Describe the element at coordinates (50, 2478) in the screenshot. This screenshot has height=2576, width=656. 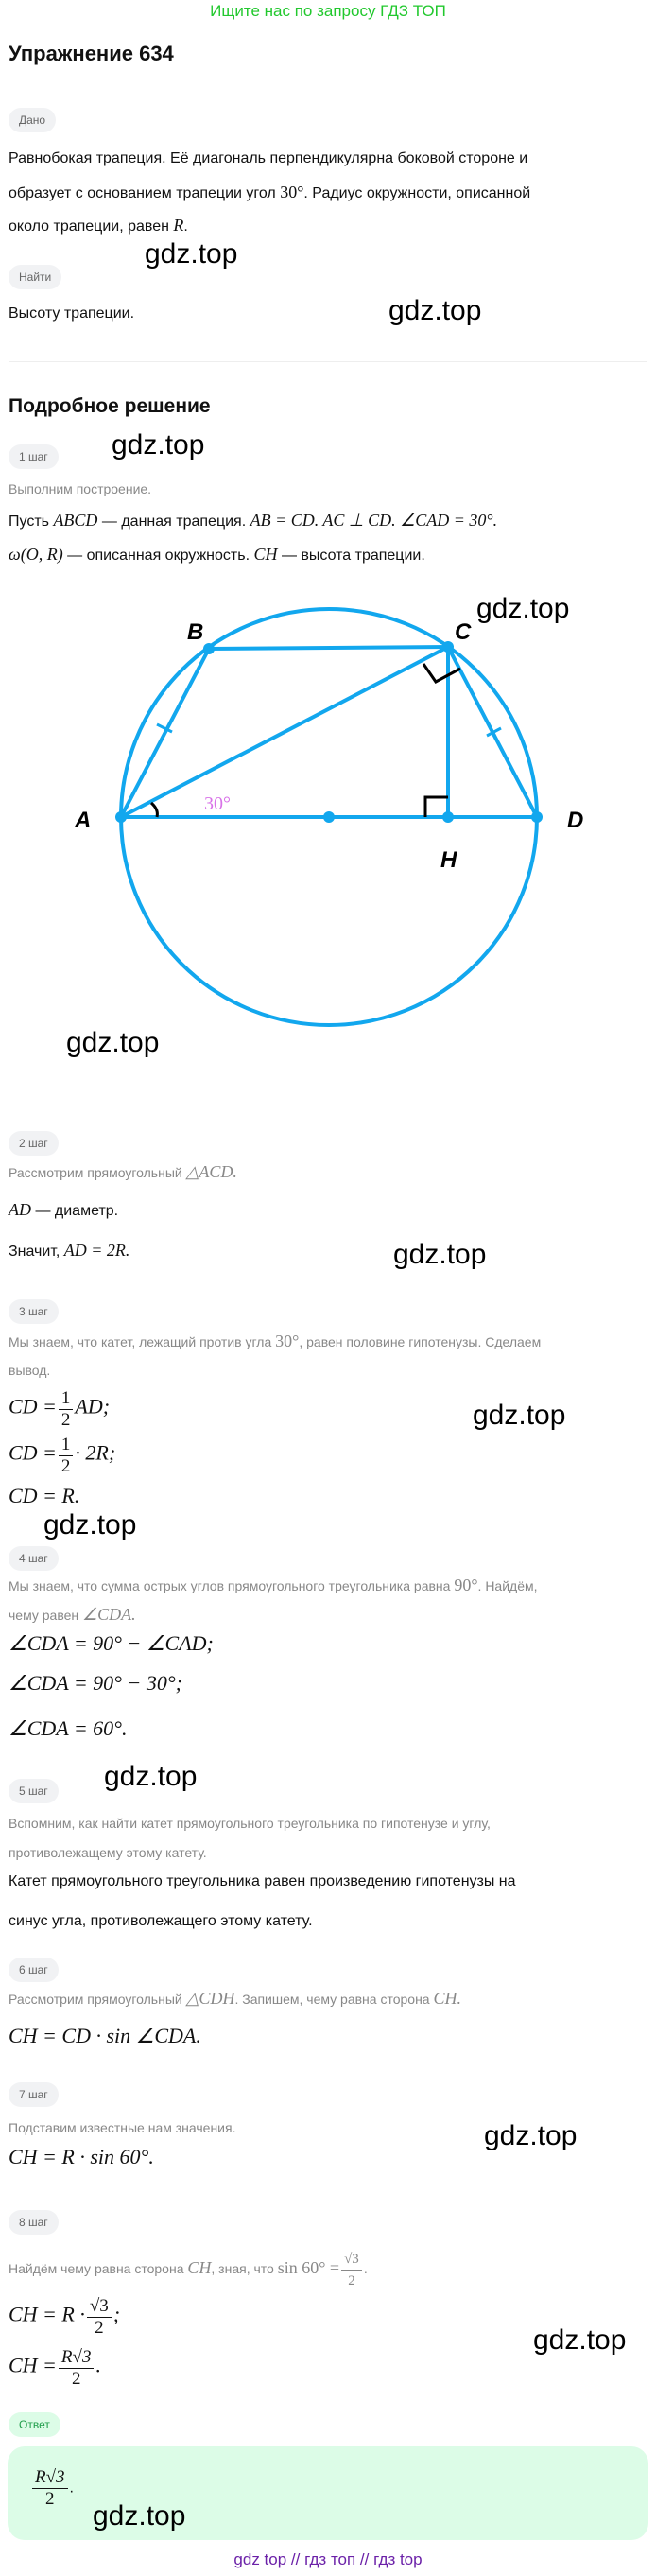
I see `numerator: R√3` at that location.